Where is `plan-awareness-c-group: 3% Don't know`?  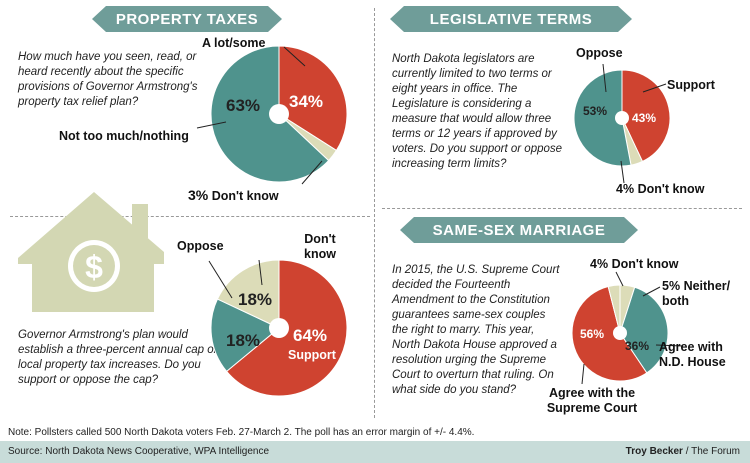 plan-awareness-c-group: 3% Don't know is located at coordinates (233, 196).